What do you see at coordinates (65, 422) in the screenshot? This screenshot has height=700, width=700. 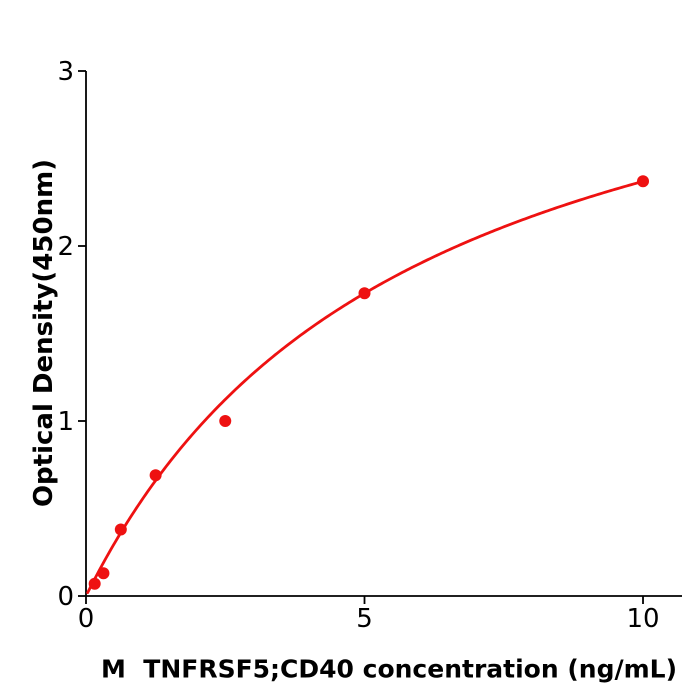 I see `y-tick-label: 1` at bounding box center [65, 422].